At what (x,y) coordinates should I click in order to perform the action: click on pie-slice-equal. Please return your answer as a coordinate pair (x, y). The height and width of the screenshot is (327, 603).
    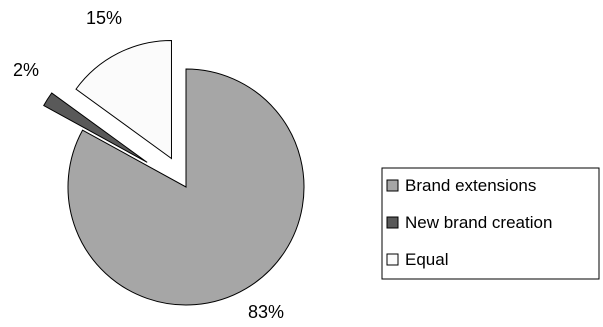
    Looking at the image, I should click on (123, 99).